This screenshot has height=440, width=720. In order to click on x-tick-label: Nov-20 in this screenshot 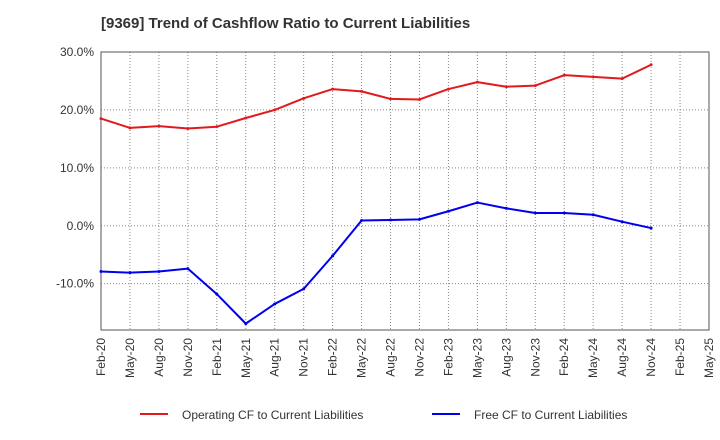, I will do `click(188, 357)`.